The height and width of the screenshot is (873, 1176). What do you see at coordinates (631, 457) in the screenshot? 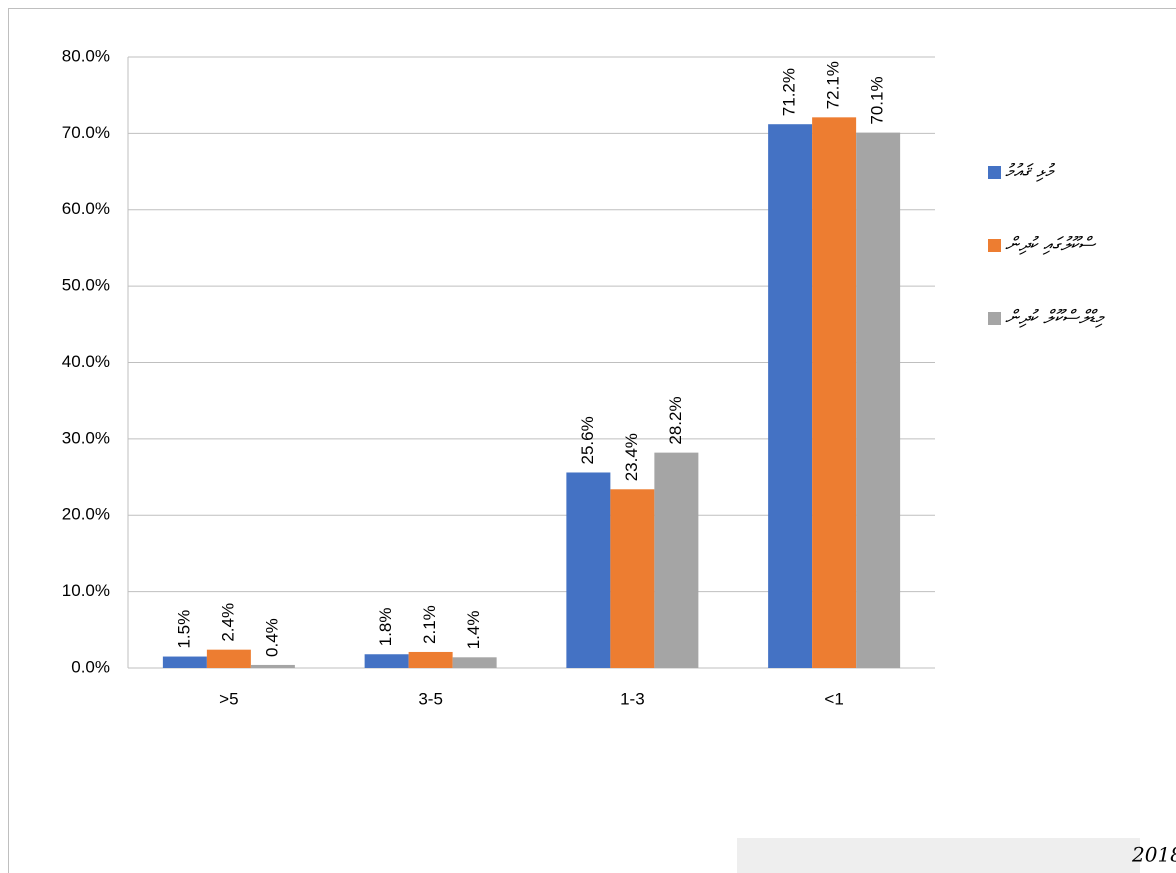
I see `data-label: 23.4%` at bounding box center [631, 457].